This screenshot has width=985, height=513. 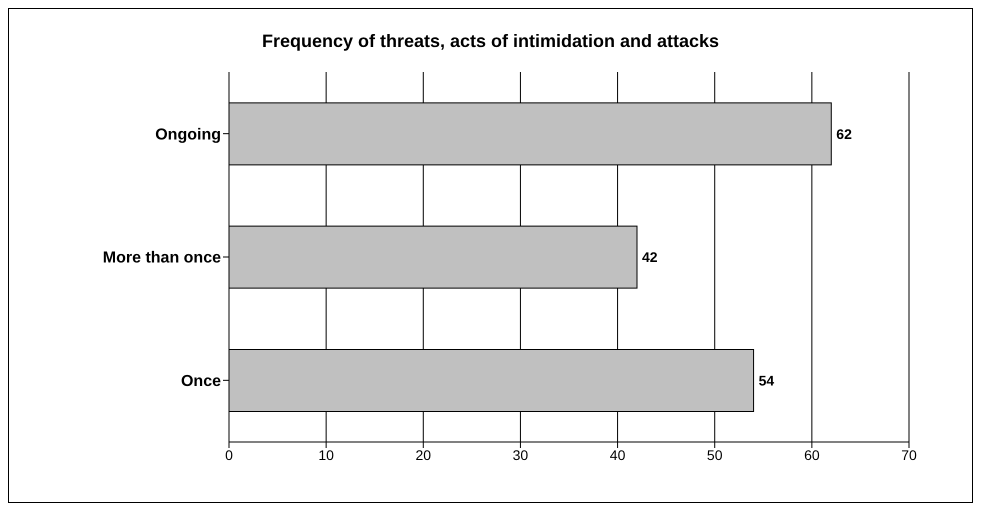 I want to click on x-tick-label: 0, so click(x=229, y=454).